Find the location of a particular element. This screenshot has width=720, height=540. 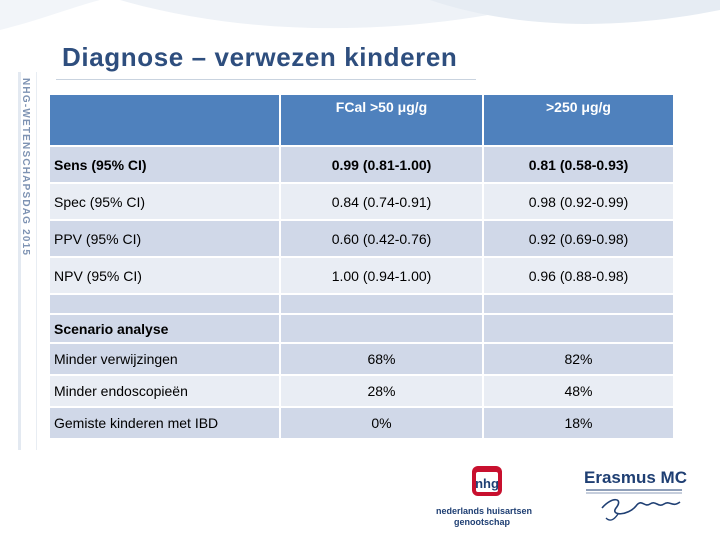

table-row: Minder endoscopieën 28% 48% is located at coordinates (361, 391).